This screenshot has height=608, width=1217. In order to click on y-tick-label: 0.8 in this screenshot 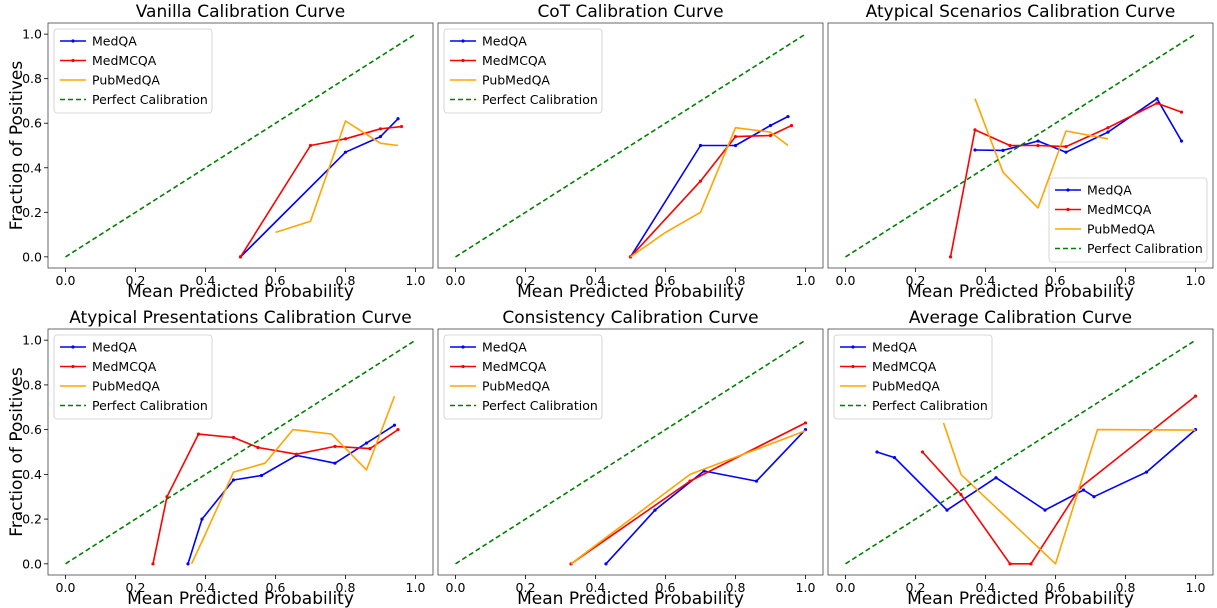, I will do `click(32, 78)`.